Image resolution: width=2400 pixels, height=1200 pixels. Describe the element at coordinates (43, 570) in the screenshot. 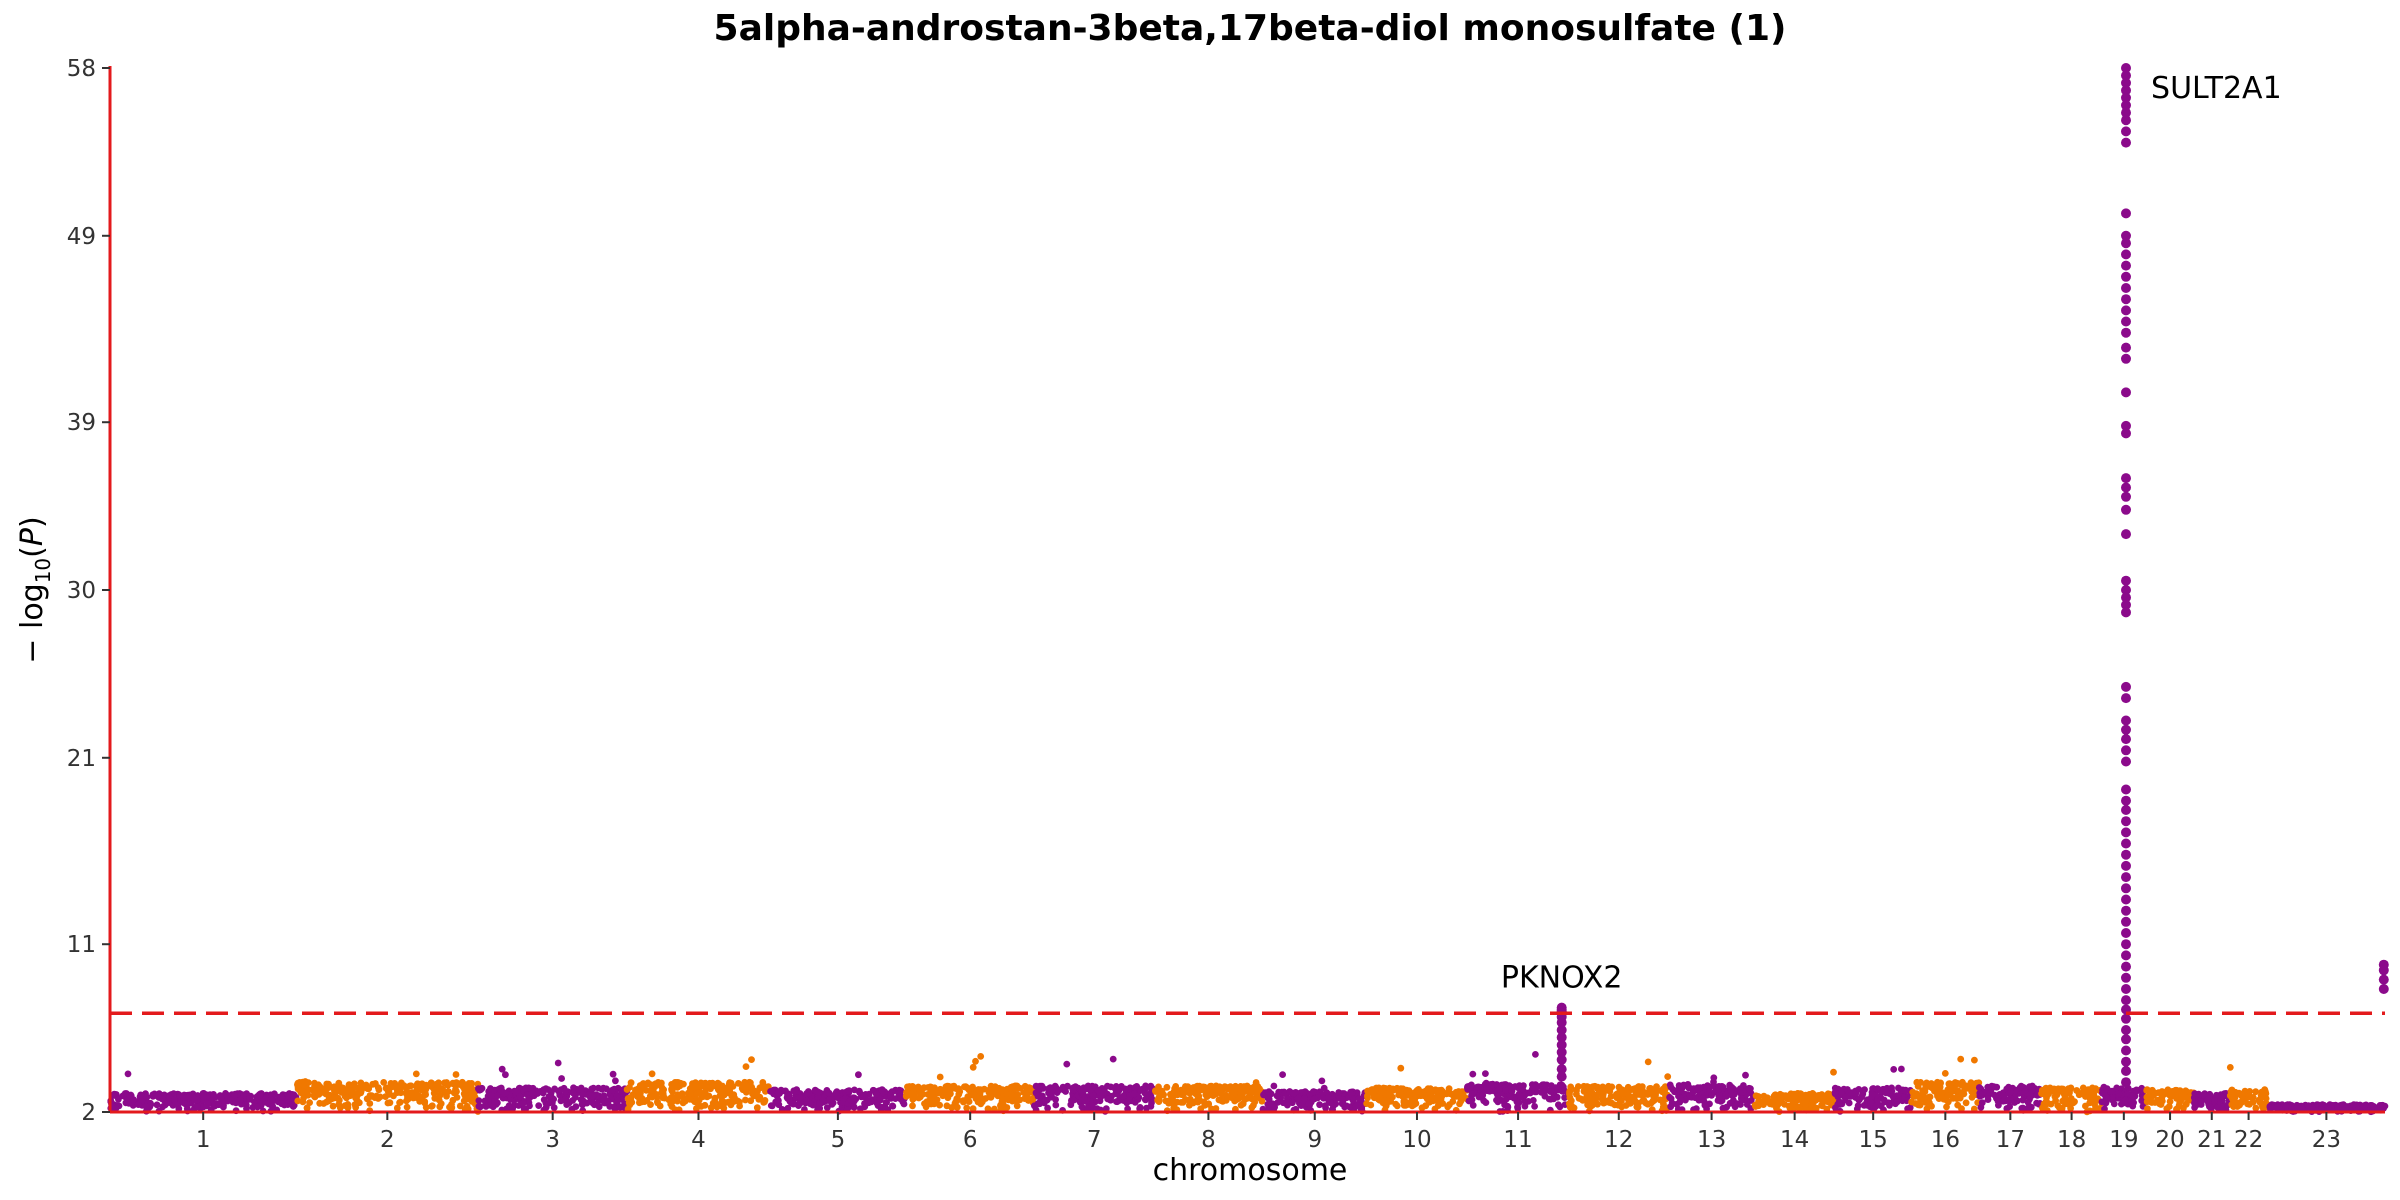

I see `y-axis-label-subscript: 10` at that location.